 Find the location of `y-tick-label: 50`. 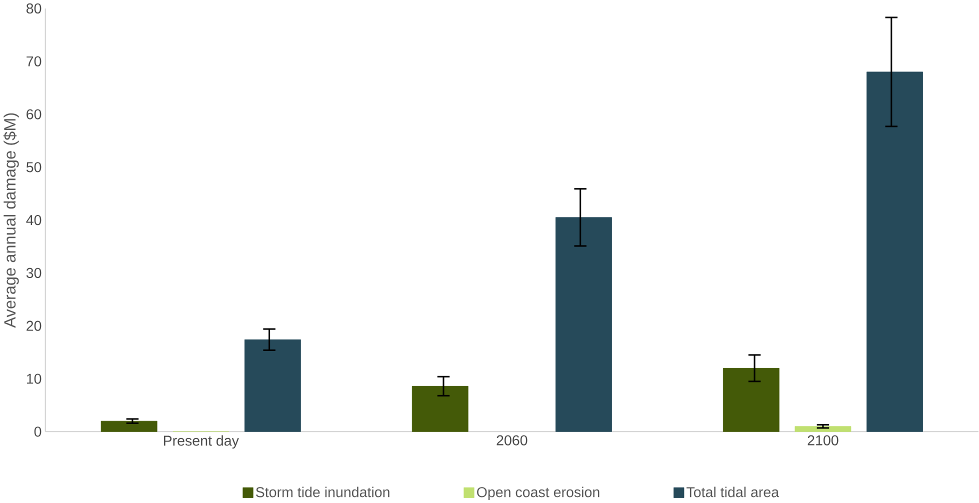

y-tick-label: 50 is located at coordinates (34, 167).